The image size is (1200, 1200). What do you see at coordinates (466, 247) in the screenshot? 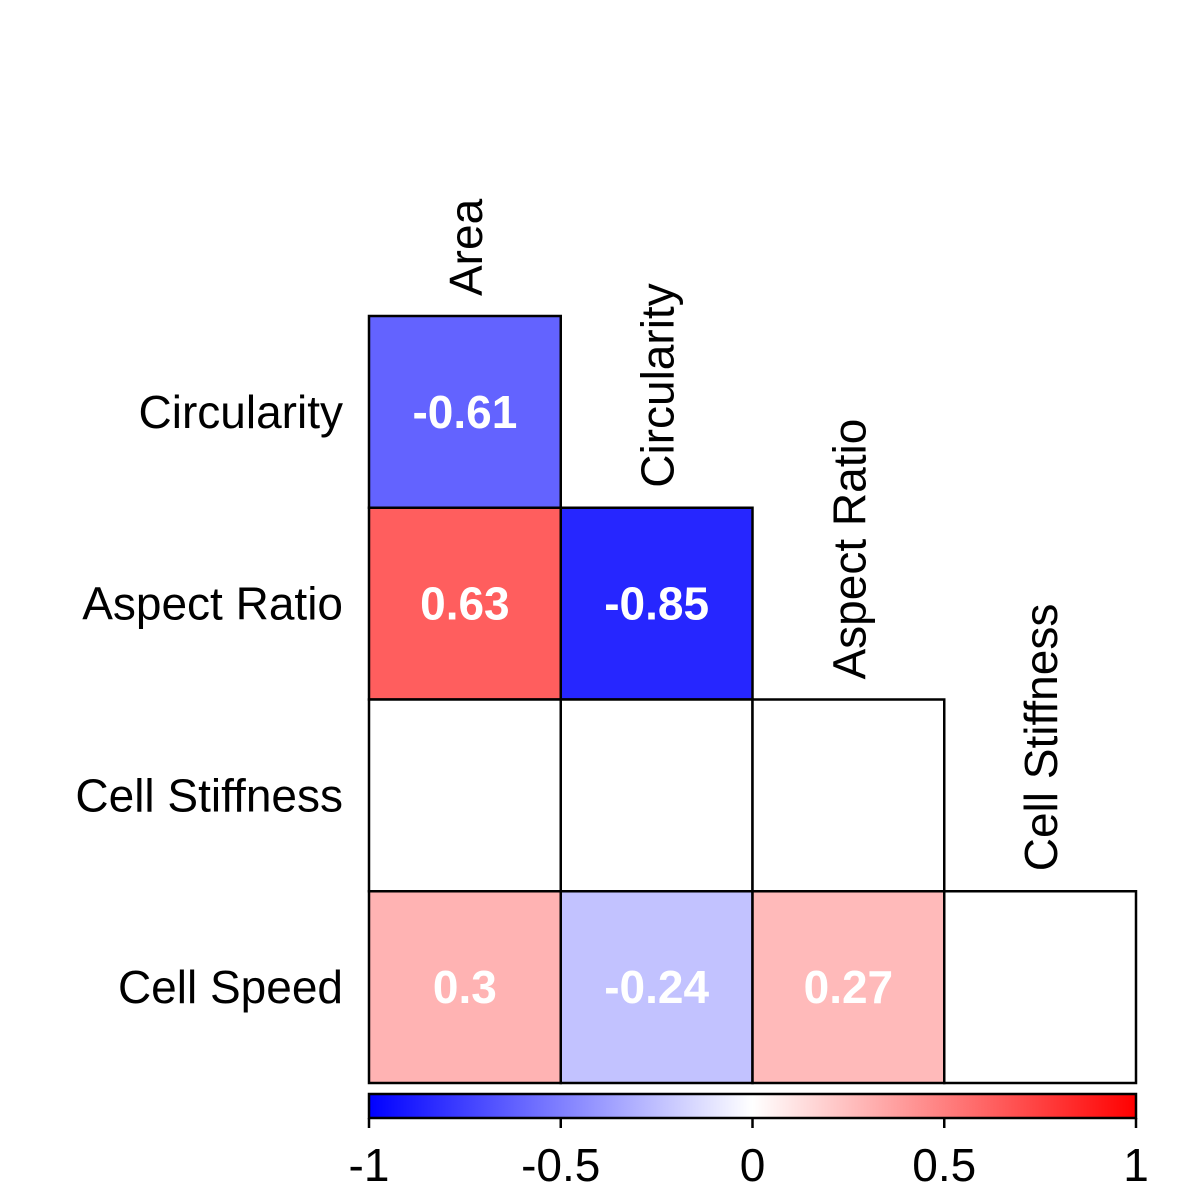
I see `column-label-area: Area` at bounding box center [466, 247].